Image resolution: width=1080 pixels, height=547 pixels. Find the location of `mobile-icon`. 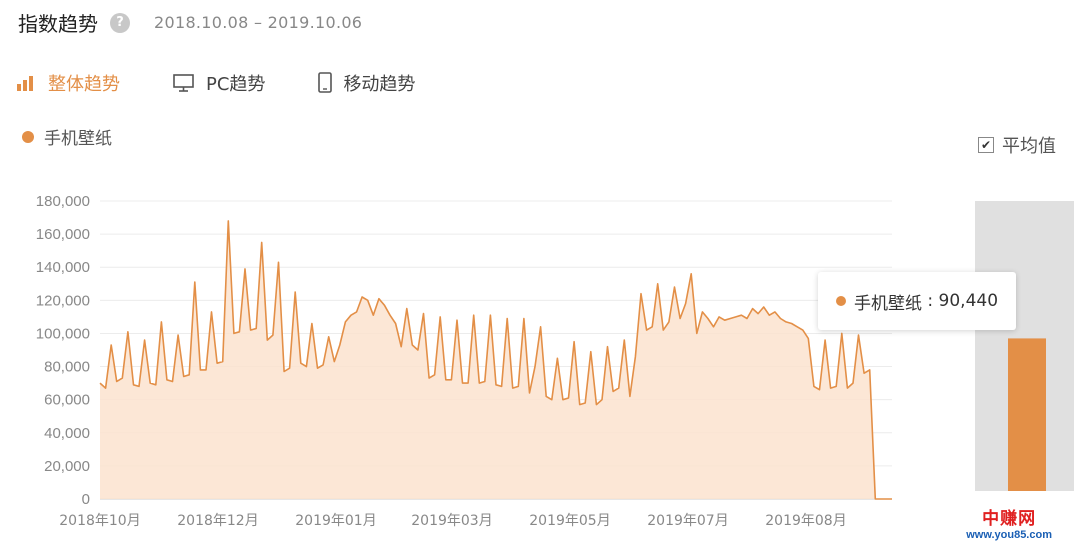

mobile-icon is located at coordinates (325, 83).